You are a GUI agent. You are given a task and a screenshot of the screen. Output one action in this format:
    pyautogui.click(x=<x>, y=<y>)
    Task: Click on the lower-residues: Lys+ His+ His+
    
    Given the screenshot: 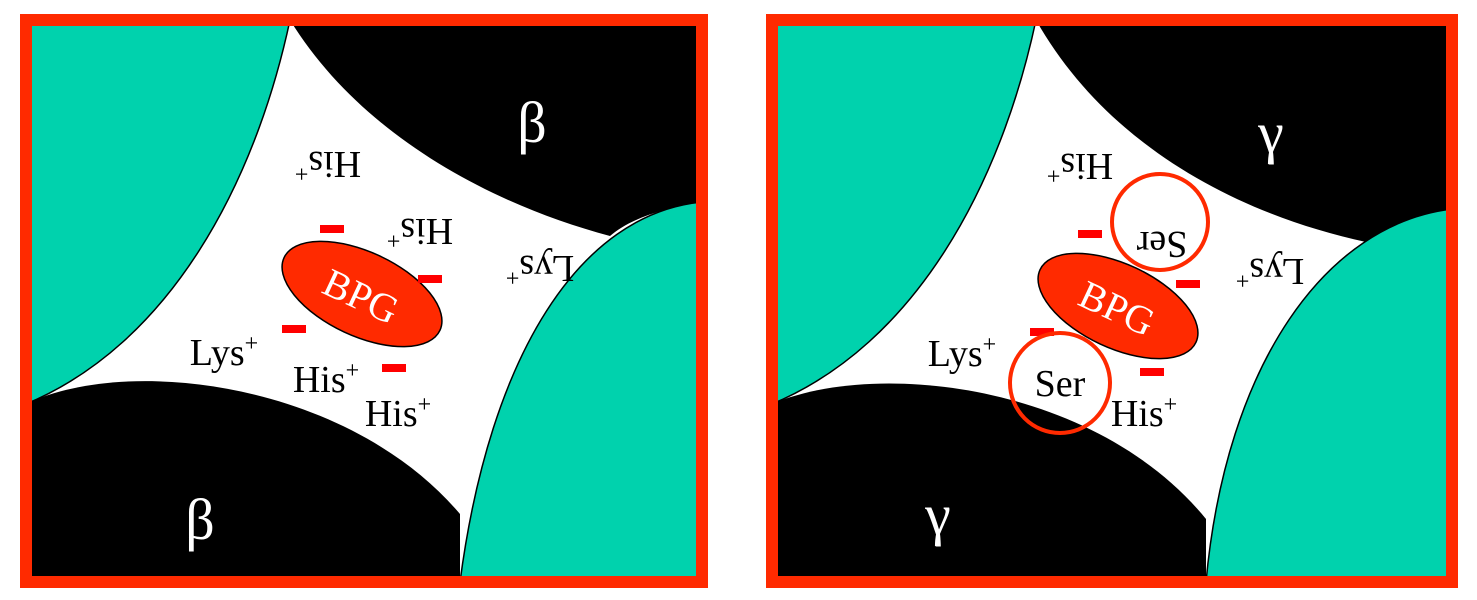 What is the action you would take?
    pyautogui.click(x=310, y=383)
    